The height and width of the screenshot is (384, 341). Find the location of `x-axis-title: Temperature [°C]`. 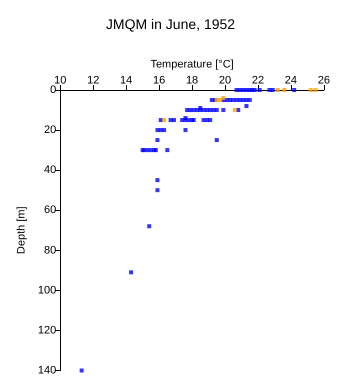

x-axis-title: Temperature [°C] is located at coordinates (192, 64).